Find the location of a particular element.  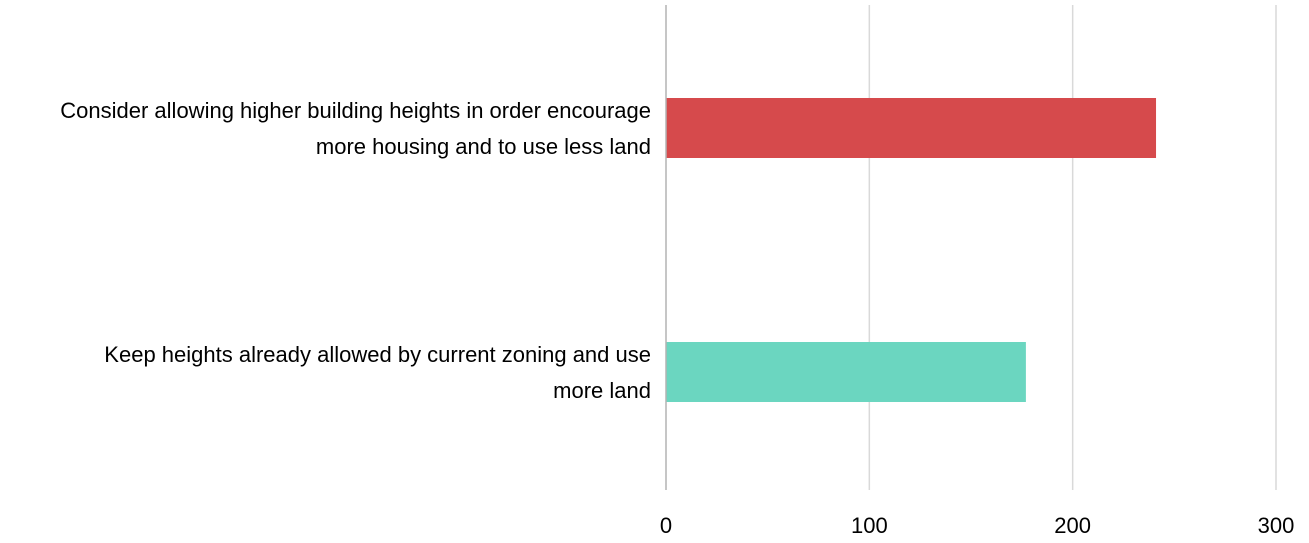

x-tick-label-100: 100 is located at coordinates (869, 525).